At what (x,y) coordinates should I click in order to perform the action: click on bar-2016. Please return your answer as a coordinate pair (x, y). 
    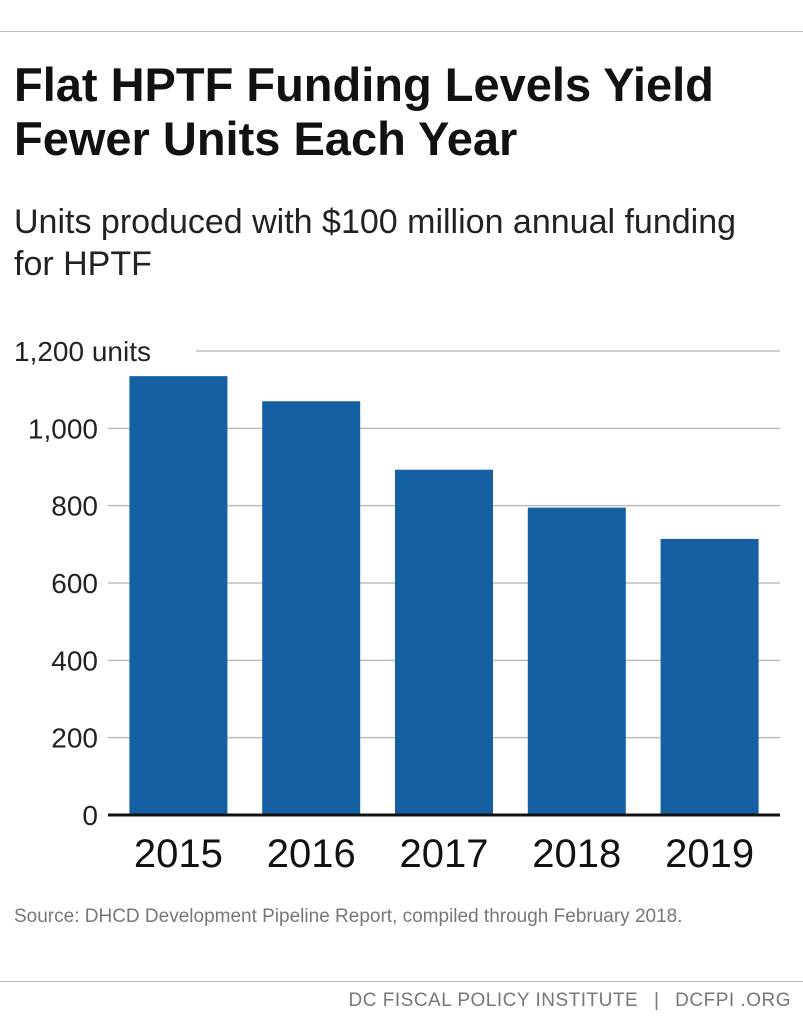
    Looking at the image, I should click on (311, 608).